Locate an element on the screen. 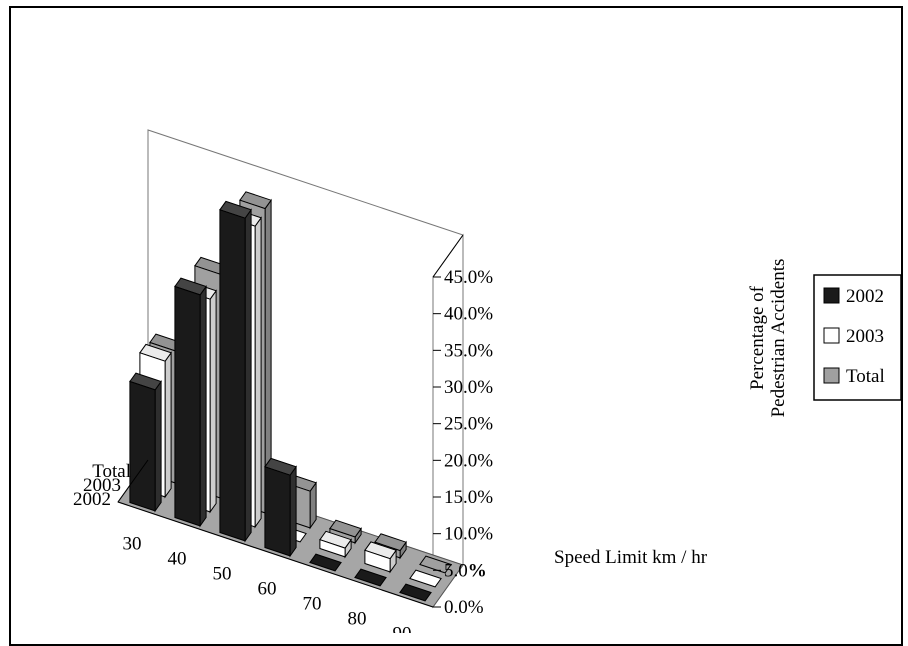  y-axis-title-line-1: Percentage of is located at coordinates (757, 337).